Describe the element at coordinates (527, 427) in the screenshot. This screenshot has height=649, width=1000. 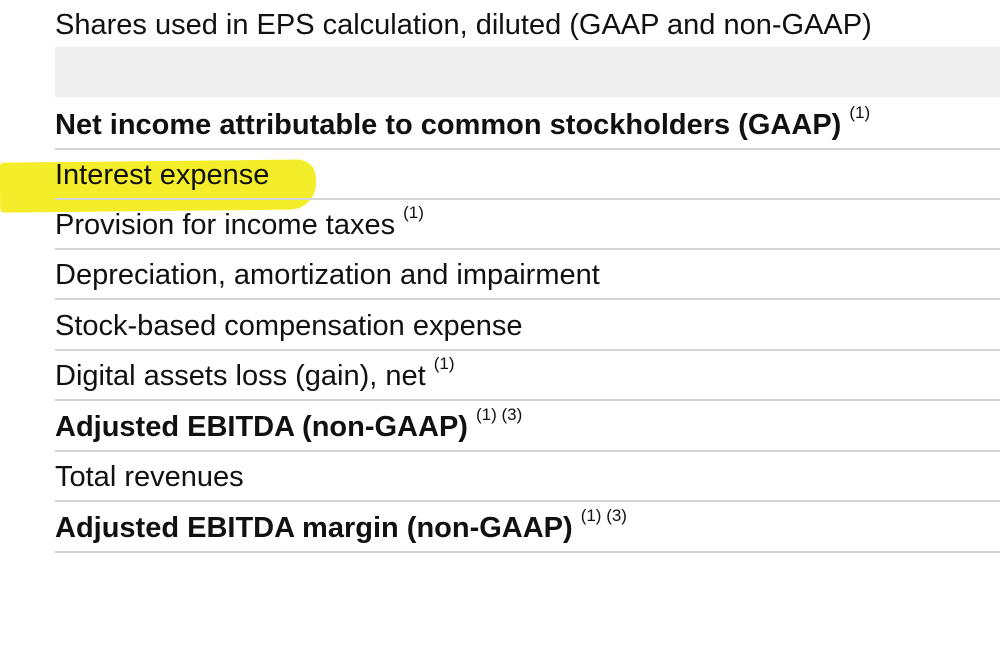
I see `row-adjusted-ebitda: Adjusted EBITDA (non-GAAP) (1) (3)` at that location.